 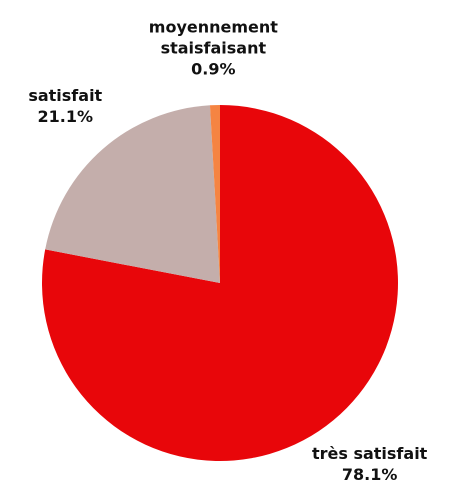 What do you see at coordinates (369, 454) in the screenshot?
I see `category-label: très satisfait` at bounding box center [369, 454].